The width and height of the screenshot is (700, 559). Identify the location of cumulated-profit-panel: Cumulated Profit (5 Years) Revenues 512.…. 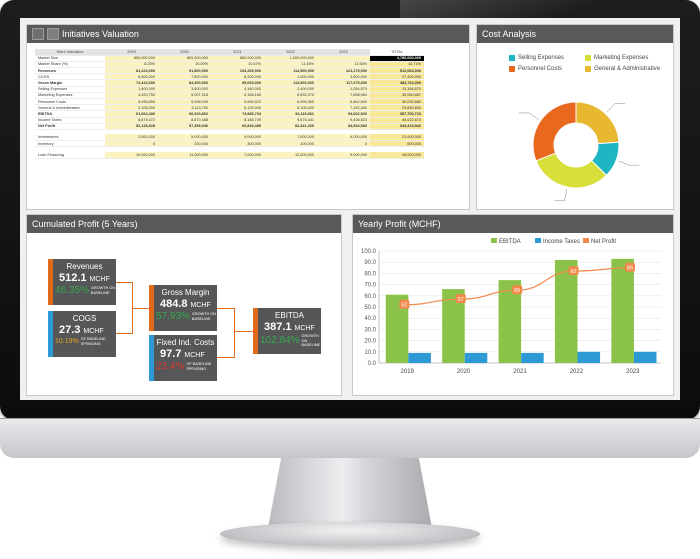
(184, 305).